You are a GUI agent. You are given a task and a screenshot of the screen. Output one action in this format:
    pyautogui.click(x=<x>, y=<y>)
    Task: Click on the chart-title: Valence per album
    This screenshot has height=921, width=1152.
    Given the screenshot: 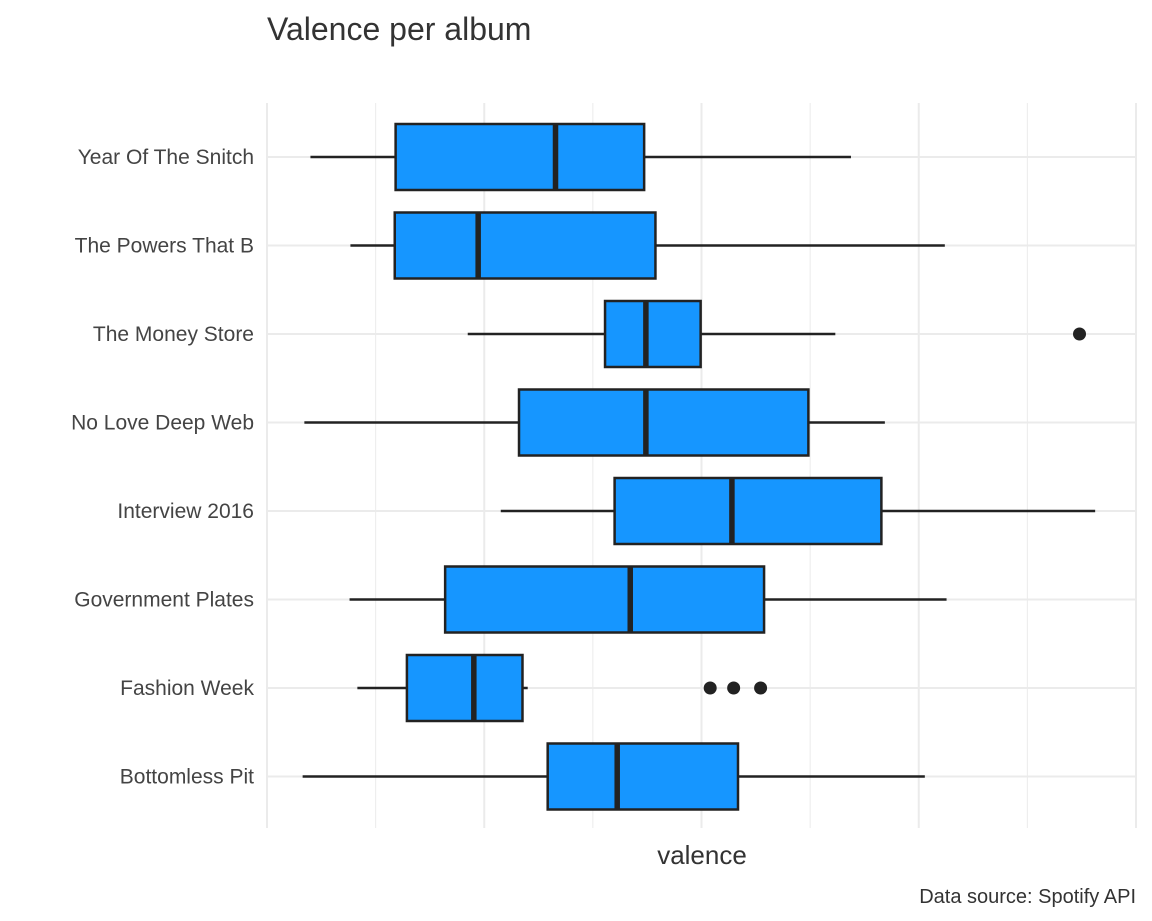 What is the action you would take?
    pyautogui.click(x=399, y=29)
    